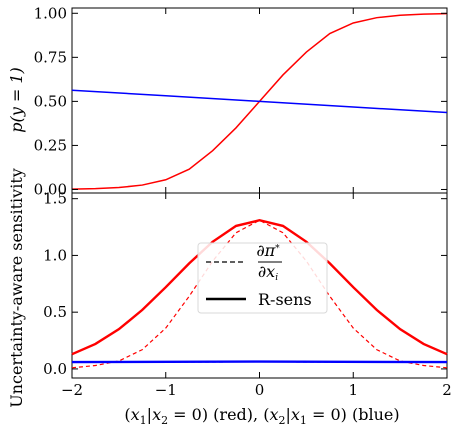  I want to click on bottom-x-tick-label: −1, so click(166, 390).